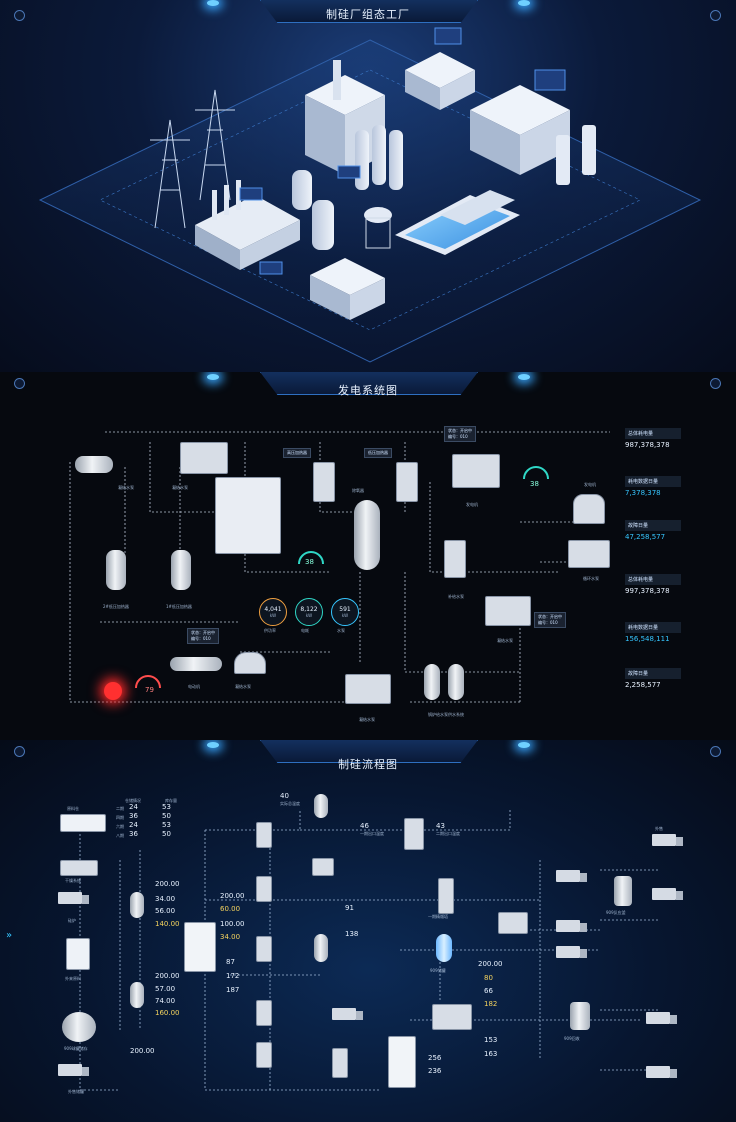  I want to click on label-pump-stn: 凝结水泵, so click(243, 686).